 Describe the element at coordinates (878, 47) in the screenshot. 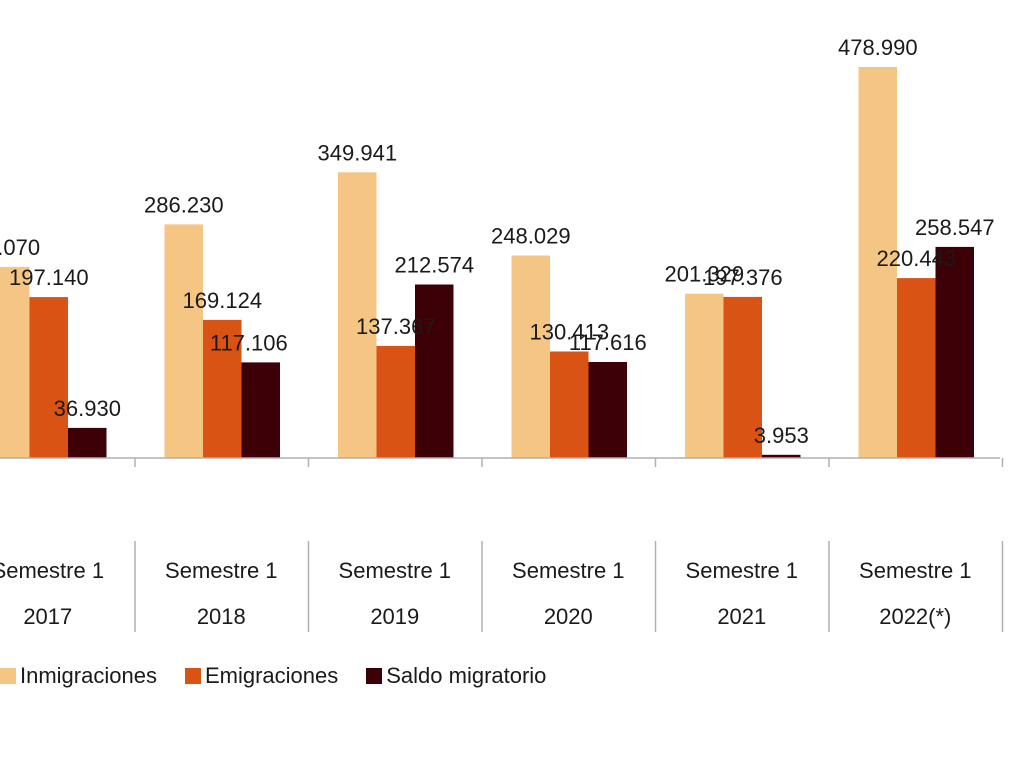

I see `data-label-inmigraciones-5: 478.990` at that location.